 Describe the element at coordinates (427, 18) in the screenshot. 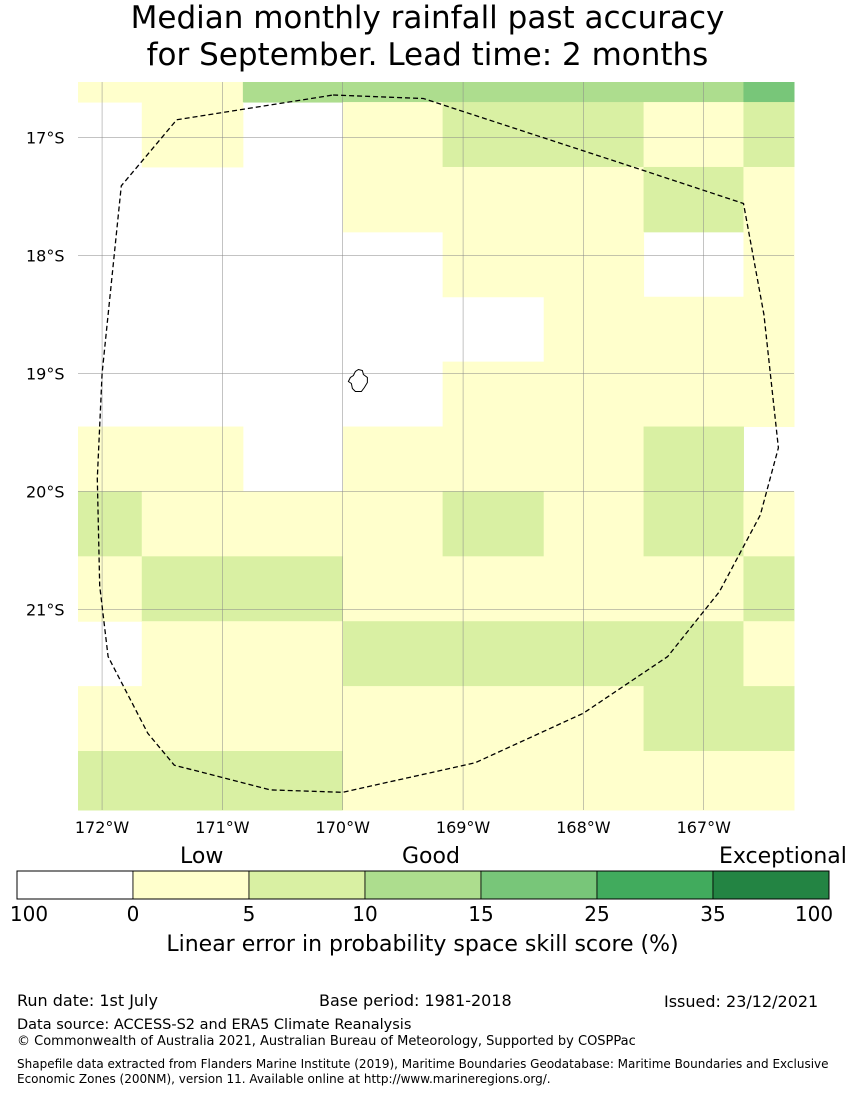

I see `map-title-line1: Median monthly rainfall past accuracy` at that location.